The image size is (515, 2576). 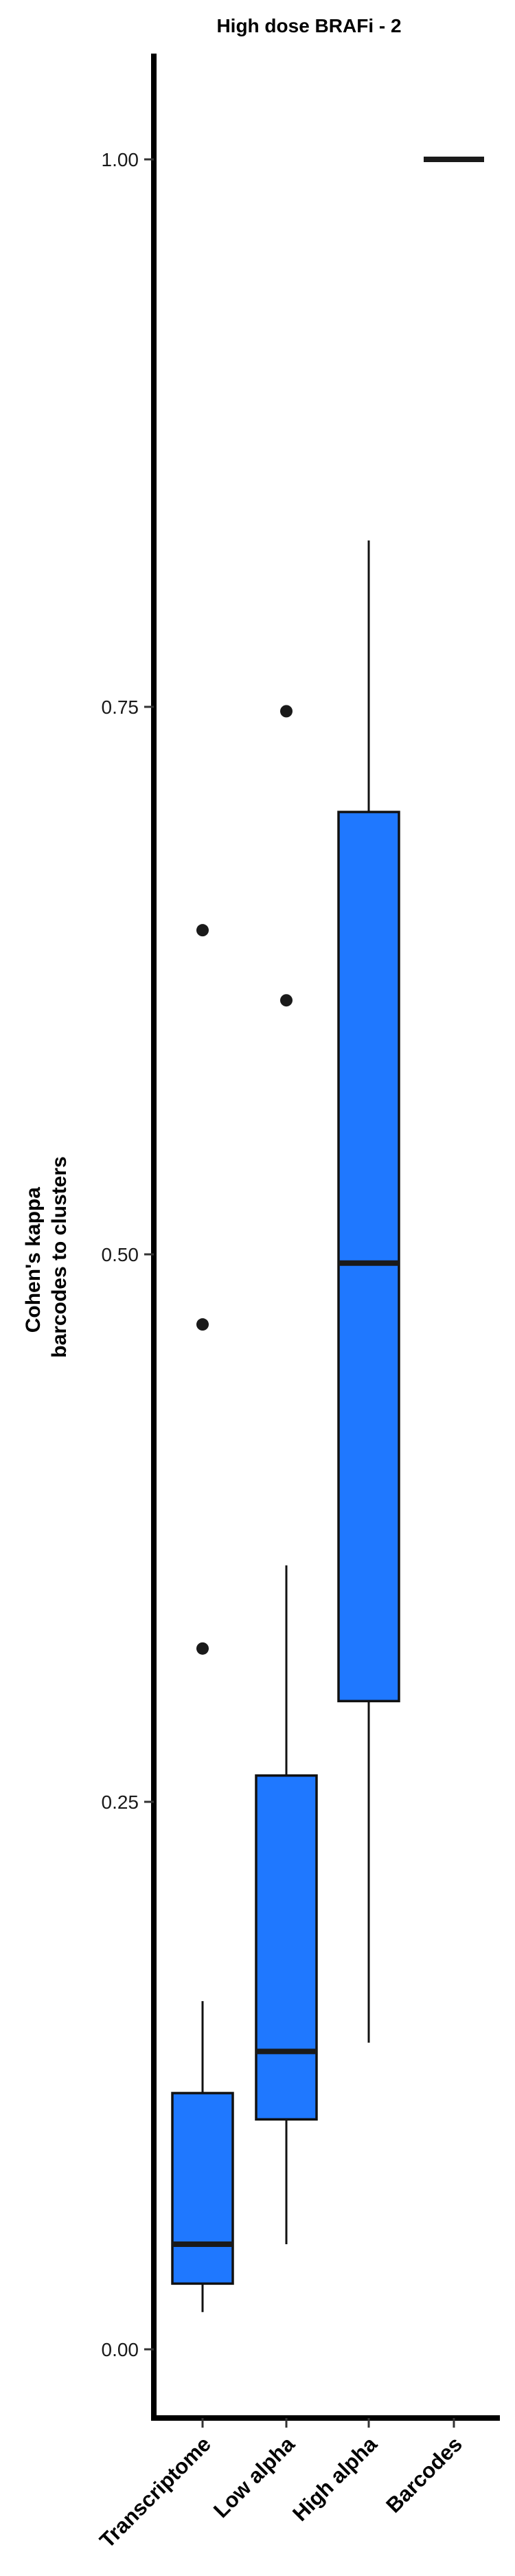 What do you see at coordinates (335, 2479) in the screenshot?
I see `x-tick-label: High alpha` at bounding box center [335, 2479].